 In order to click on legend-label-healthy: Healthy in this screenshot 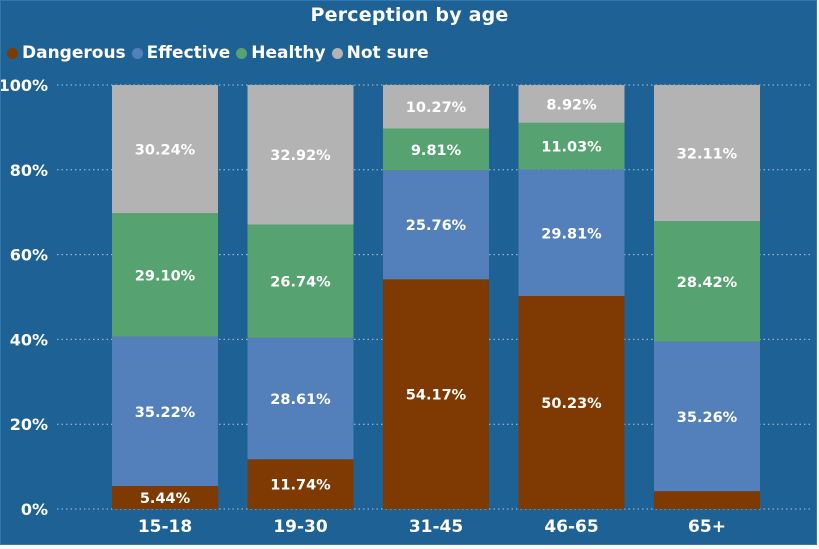, I will do `click(288, 53)`.